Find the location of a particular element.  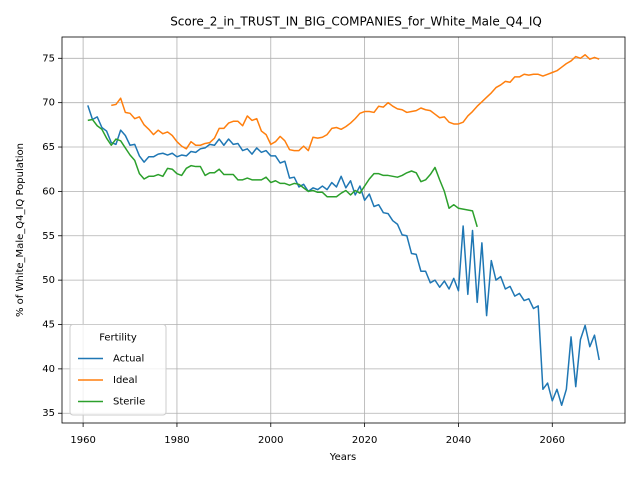

x-tick-label: 2040 is located at coordinates (458, 440).